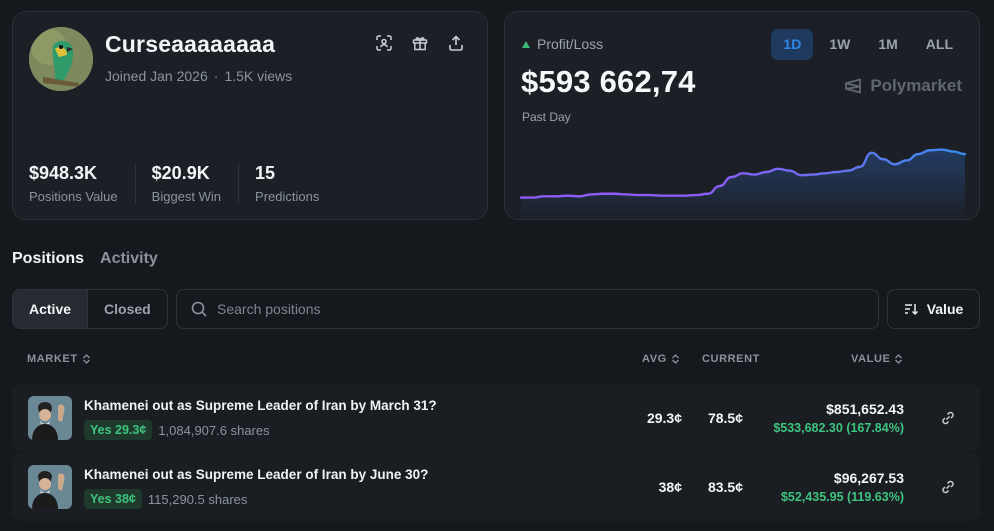  I want to click on avg-price: 29.3¢, so click(664, 418).